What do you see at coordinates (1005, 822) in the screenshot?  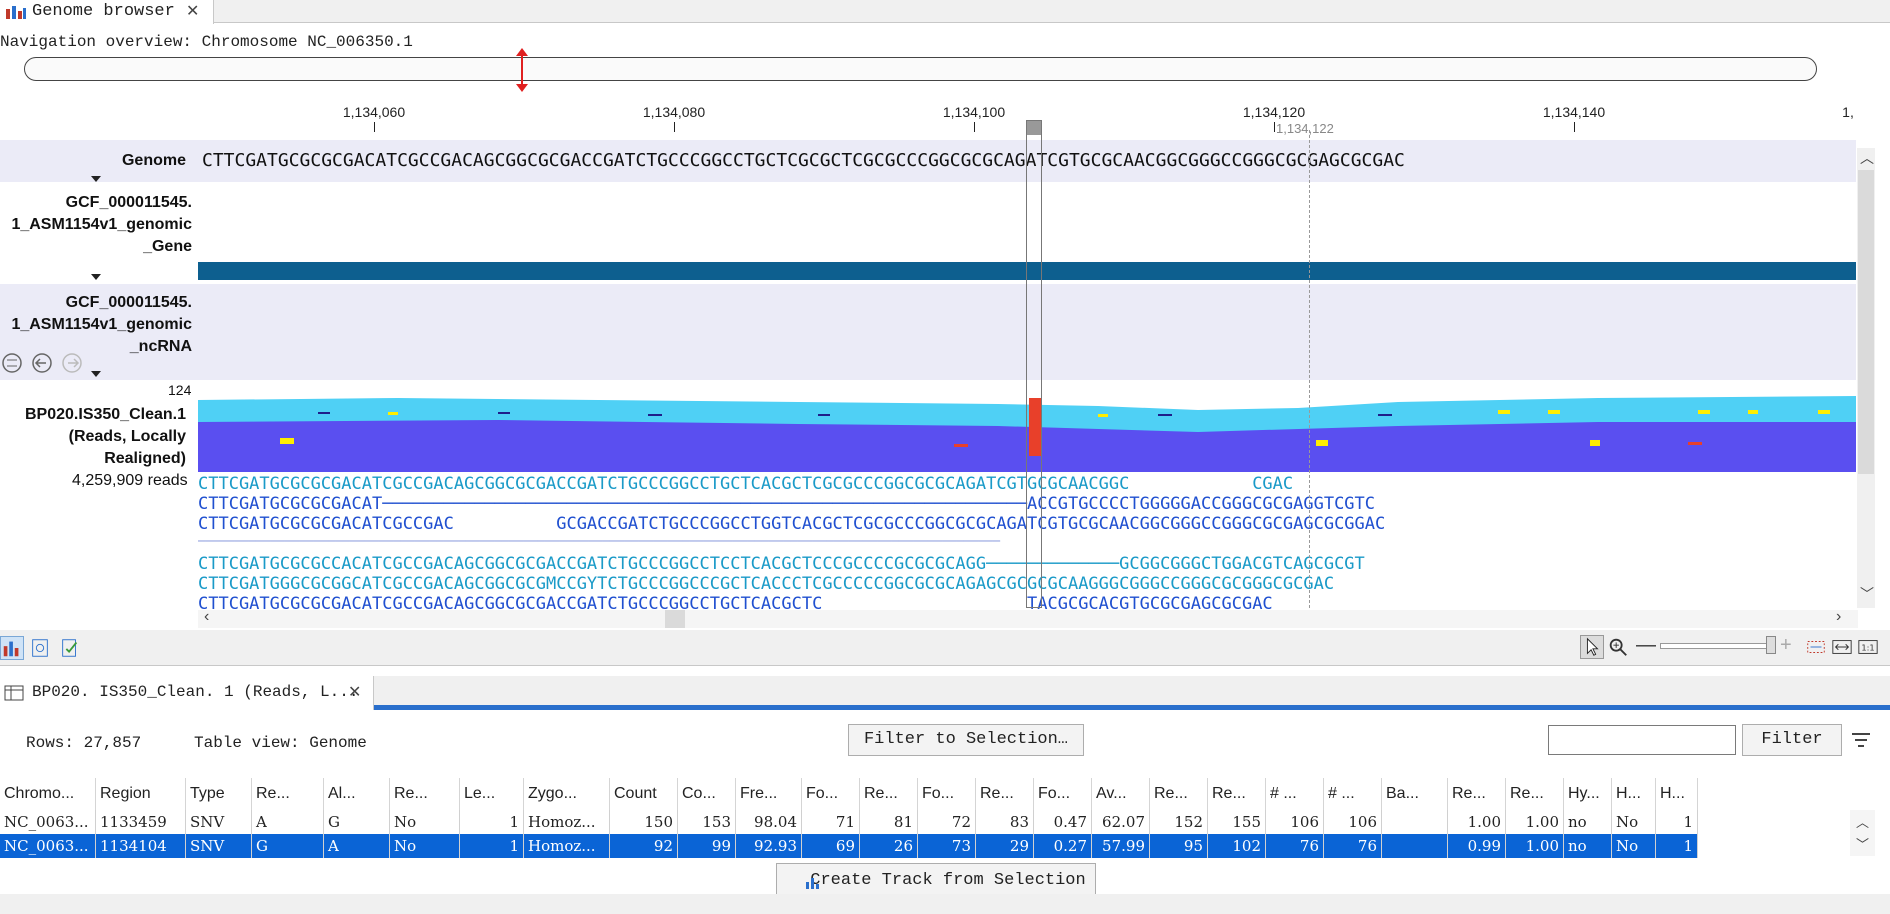 I see `table-cell: 83` at bounding box center [1005, 822].